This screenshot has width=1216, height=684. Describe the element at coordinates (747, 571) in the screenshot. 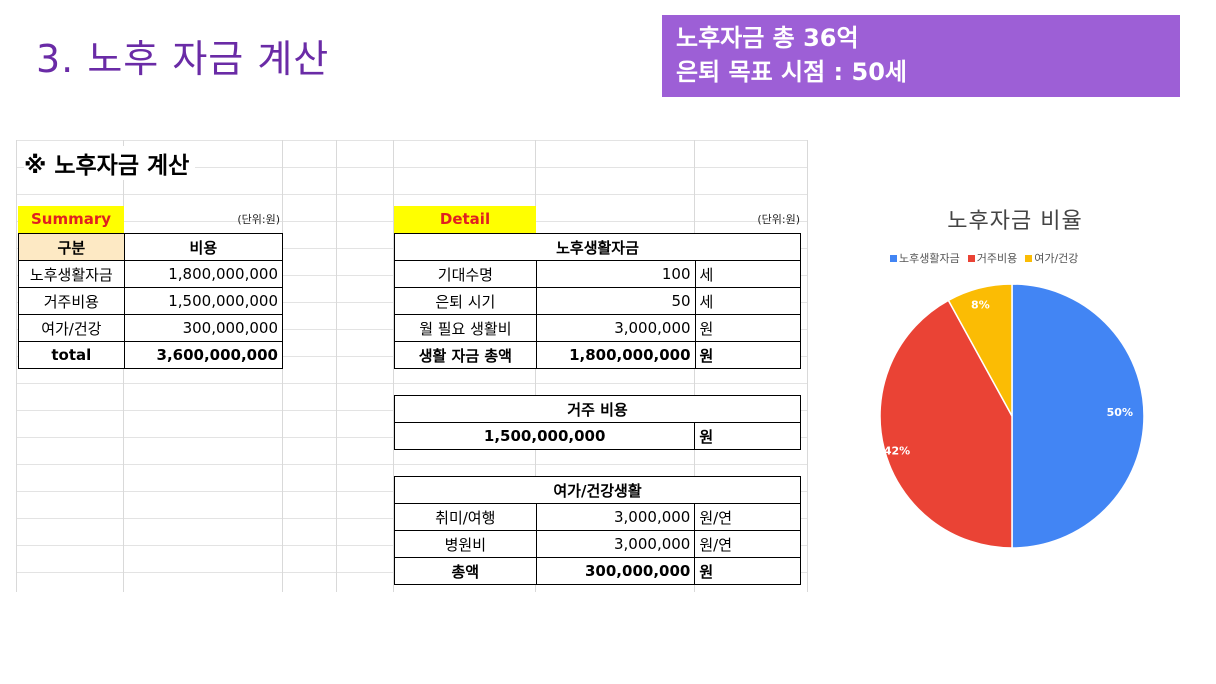

I see `leisure-total-unit: 원` at that location.